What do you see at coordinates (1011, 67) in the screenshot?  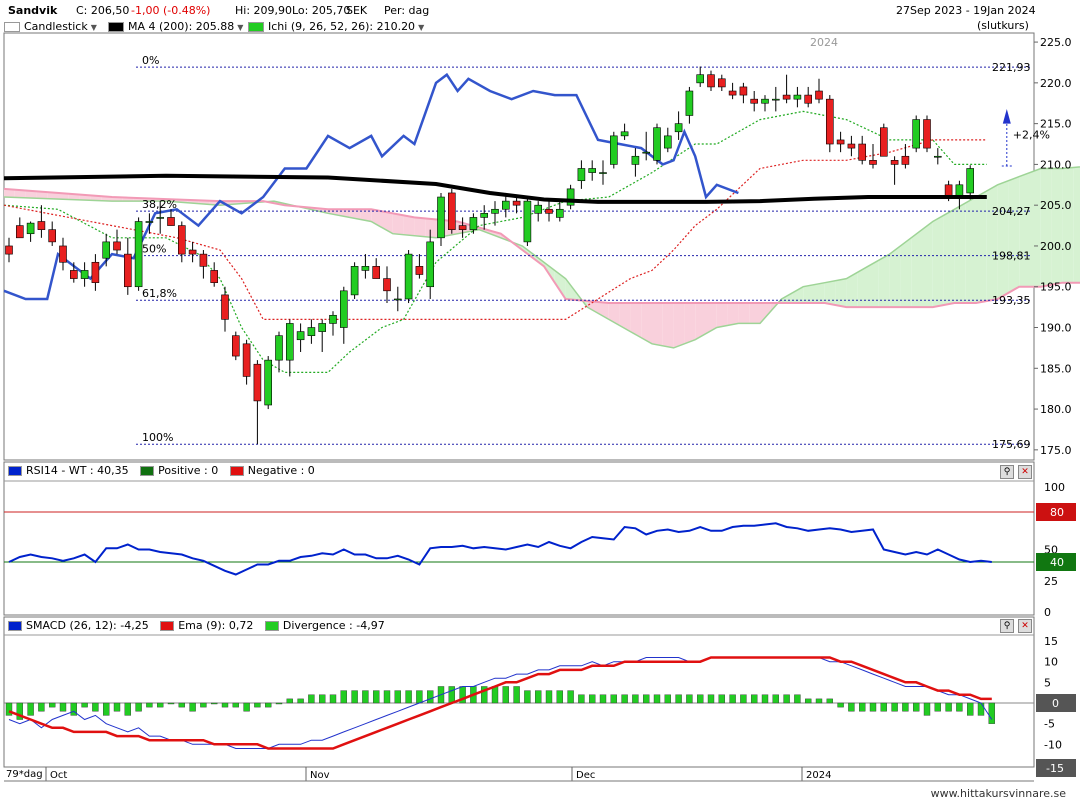 I see `fib-level-value: 221,93` at bounding box center [1011, 67].